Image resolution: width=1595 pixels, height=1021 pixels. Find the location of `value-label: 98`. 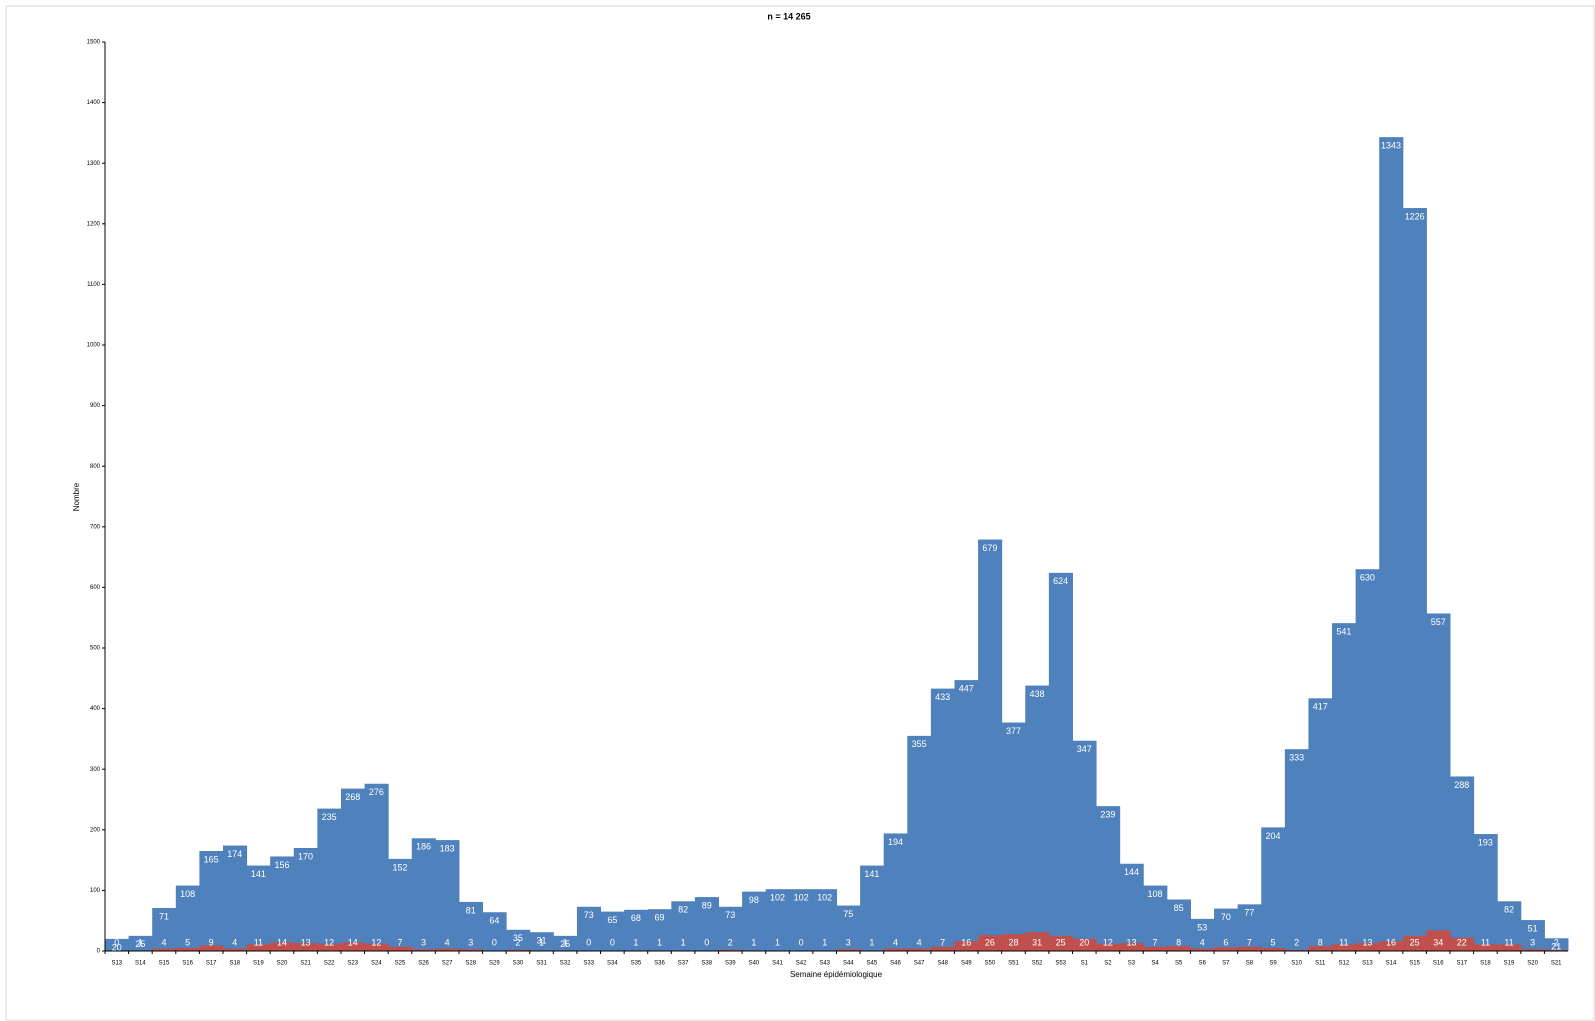

value-label: 98 is located at coordinates (754, 900).